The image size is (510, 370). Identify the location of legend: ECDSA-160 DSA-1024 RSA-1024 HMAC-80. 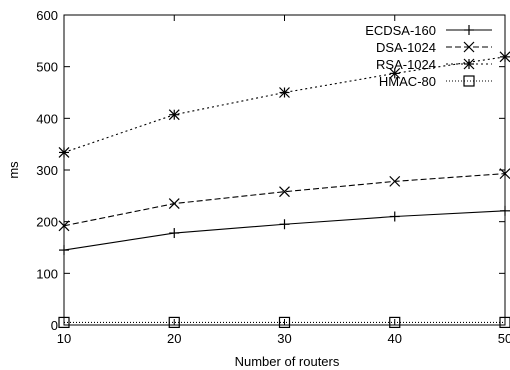
(428, 56).